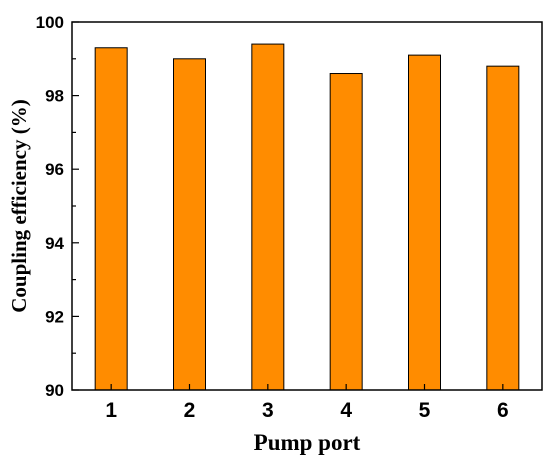 The width and height of the screenshot is (550, 463). What do you see at coordinates (54, 316) in the screenshot?
I see `y-tick-label: 92` at bounding box center [54, 316].